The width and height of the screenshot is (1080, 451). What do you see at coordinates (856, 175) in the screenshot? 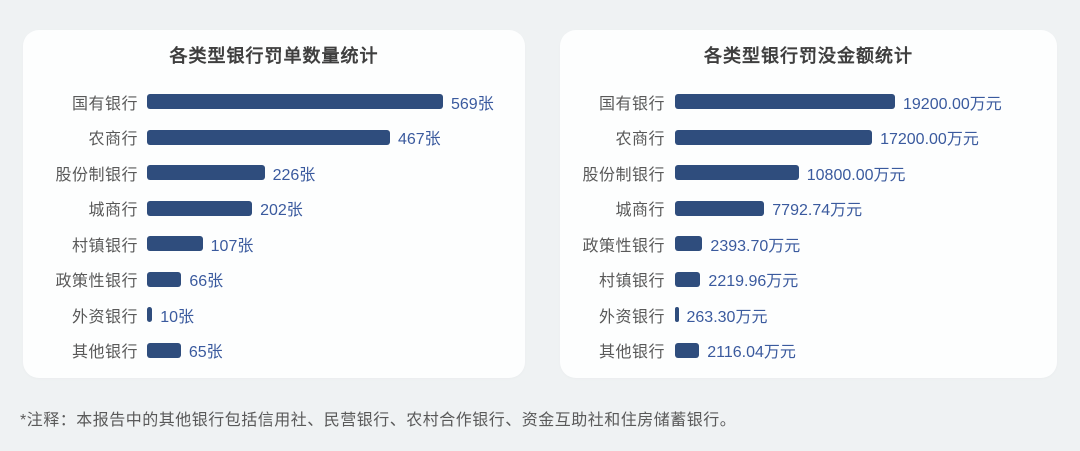
I see `value-label: 10800.00万元` at bounding box center [856, 175].